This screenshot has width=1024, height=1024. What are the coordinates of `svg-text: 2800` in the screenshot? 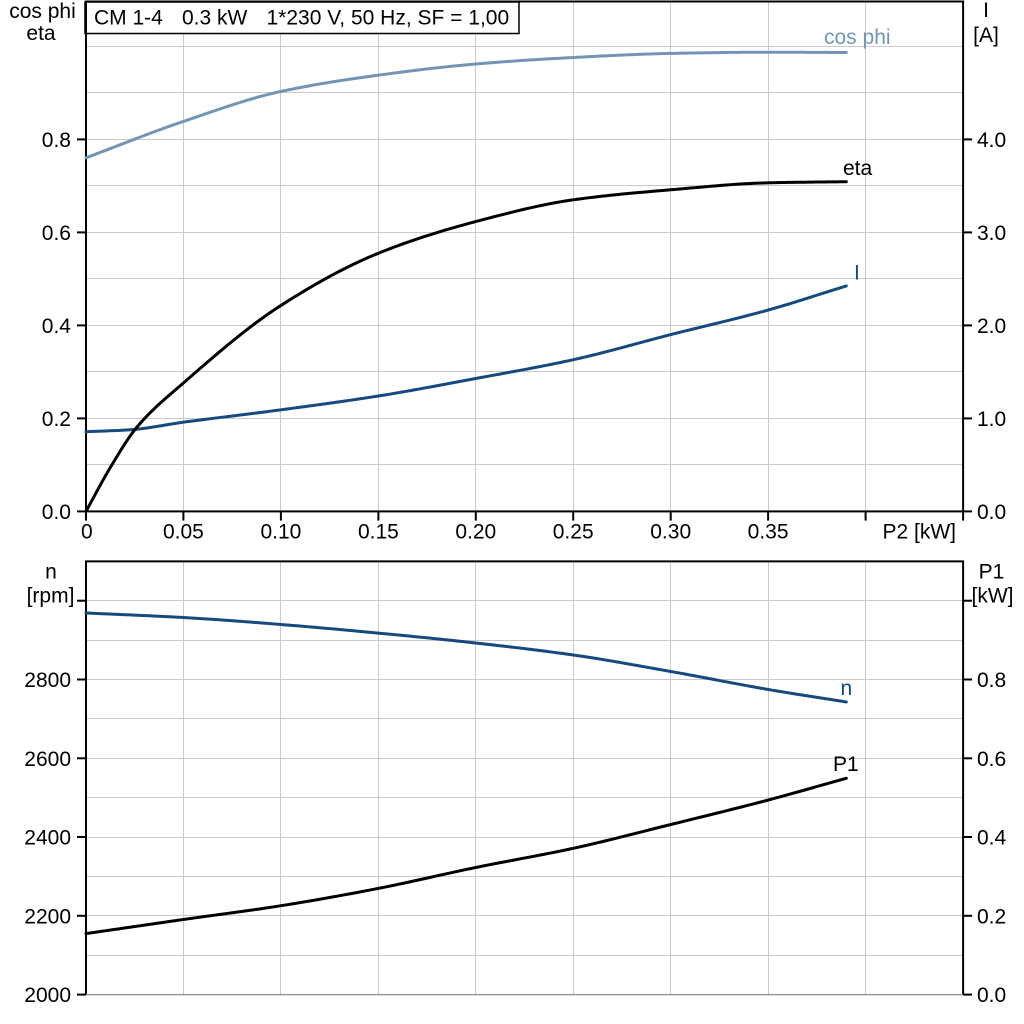 It's located at (47, 680).